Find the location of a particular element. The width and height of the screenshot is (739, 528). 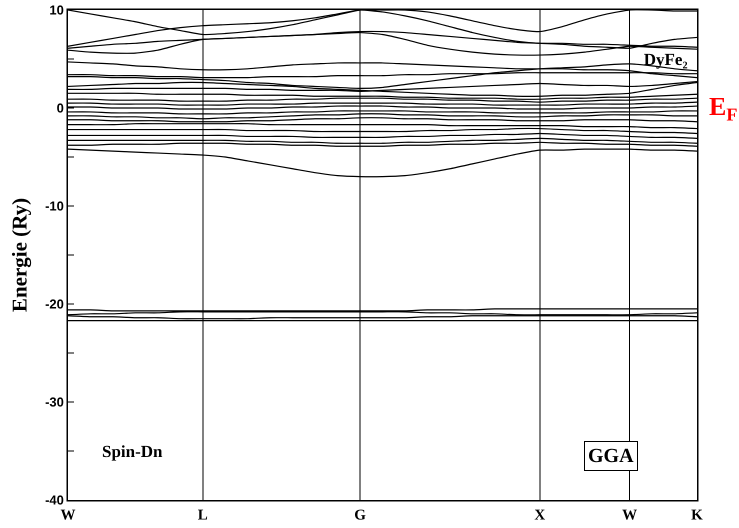

y-tick-label: -10 is located at coordinates (54, 206).